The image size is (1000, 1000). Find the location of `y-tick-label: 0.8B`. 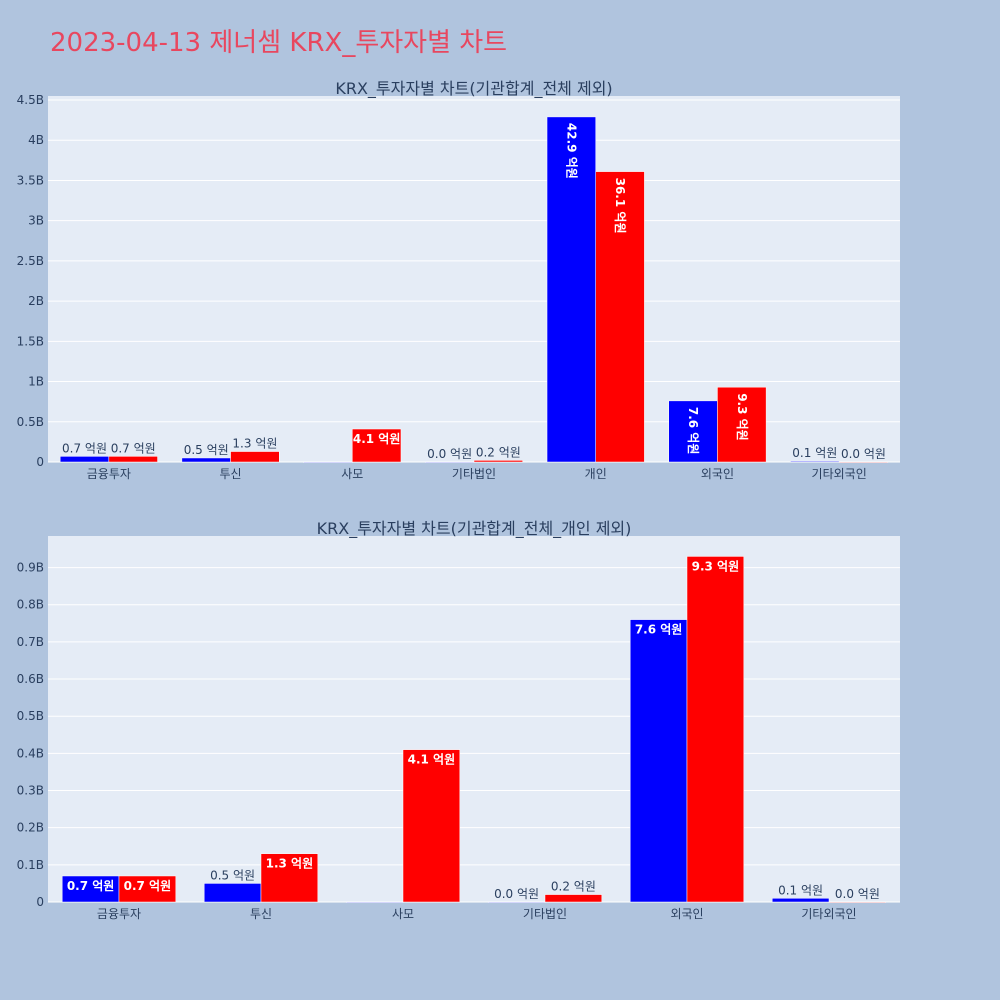

y-tick-label: 0.8B is located at coordinates (30, 605).